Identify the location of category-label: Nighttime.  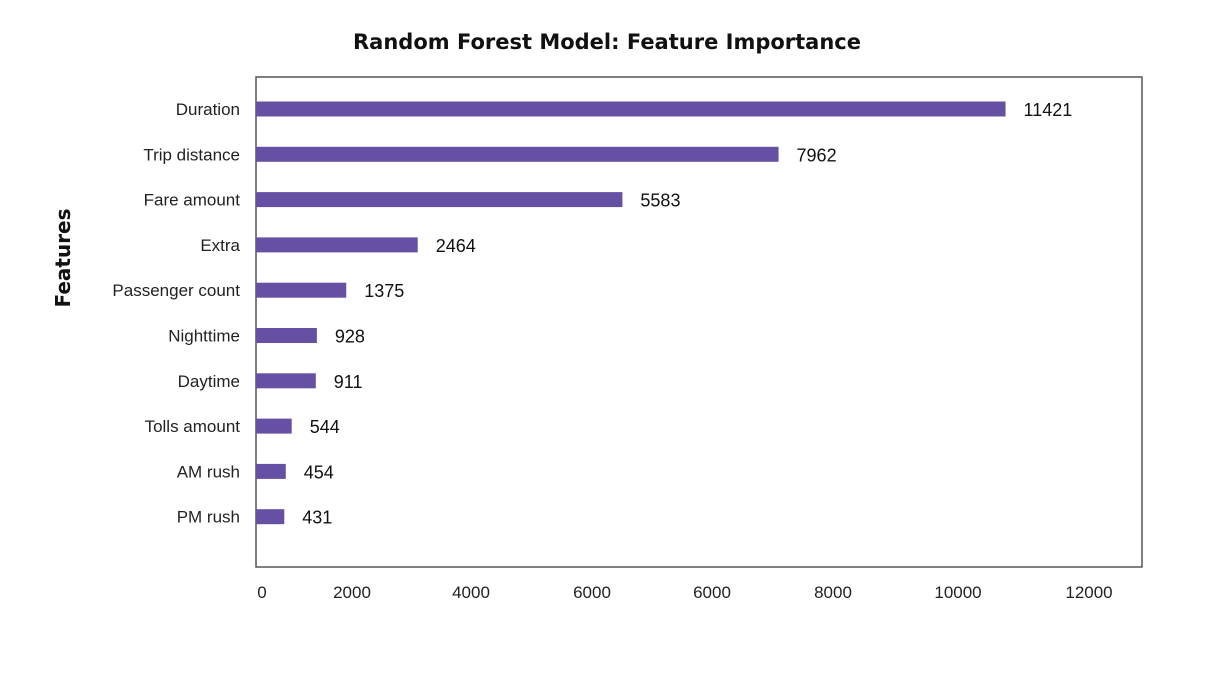
(204, 336).